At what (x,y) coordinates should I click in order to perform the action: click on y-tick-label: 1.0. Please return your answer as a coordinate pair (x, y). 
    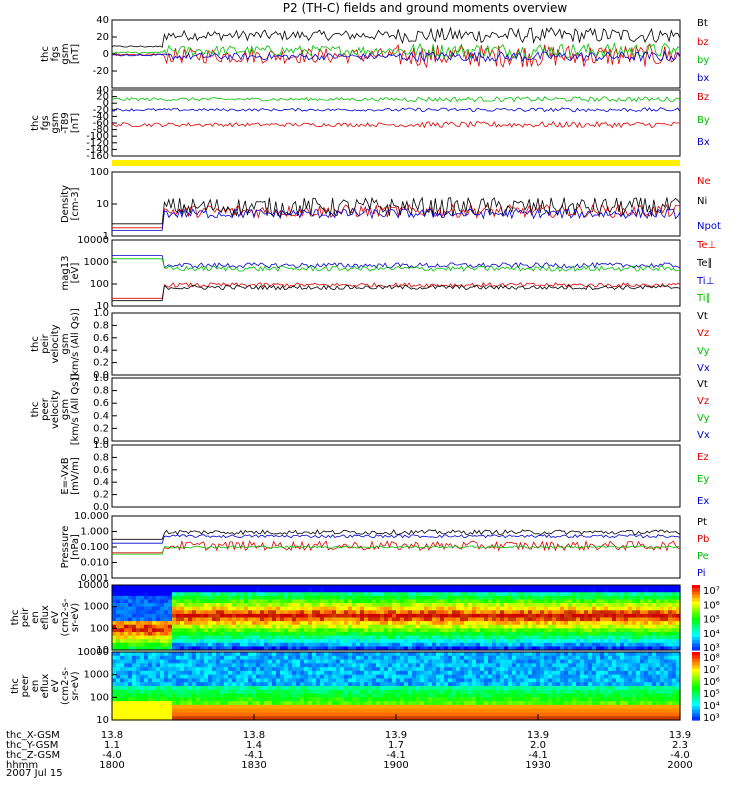
    Looking at the image, I should click on (101, 445).